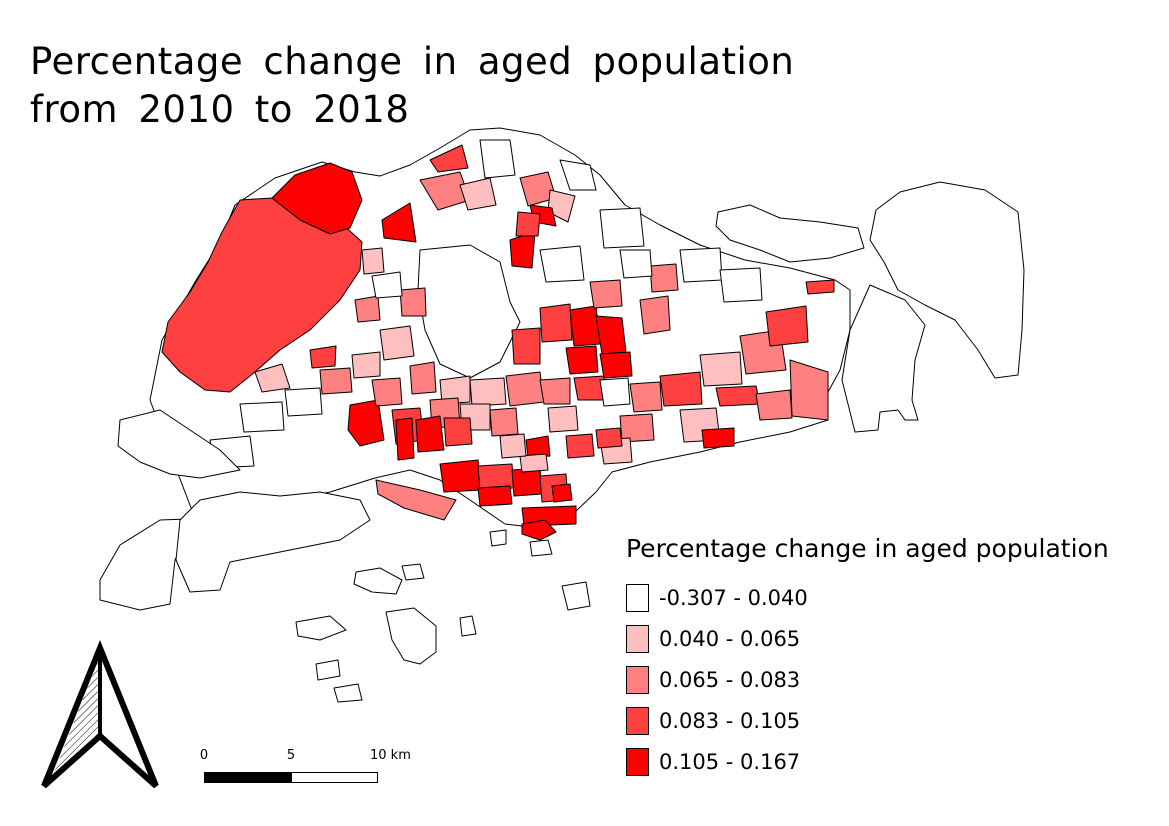  I want to click on scale-bar-white-segment, so click(334, 777).